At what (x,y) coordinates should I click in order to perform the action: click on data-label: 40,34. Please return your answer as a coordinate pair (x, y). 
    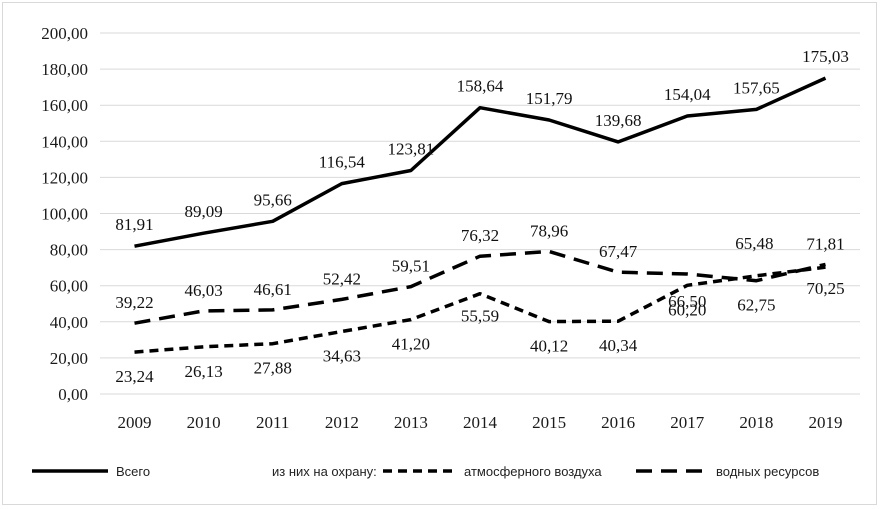
    Looking at the image, I should click on (618, 345).